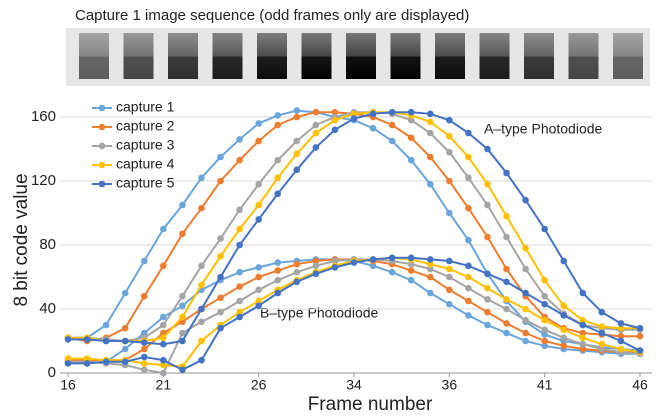 This screenshot has height=416, width=663. What do you see at coordinates (68, 385) in the screenshot?
I see `x-tick-label: 16` at bounding box center [68, 385].